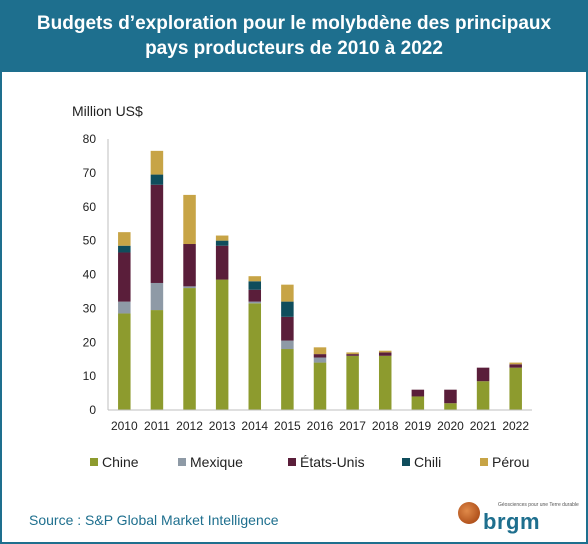 The image size is (588, 544). Describe the element at coordinates (222, 426) in the screenshot. I see `x-tick-label: 2013` at that location.